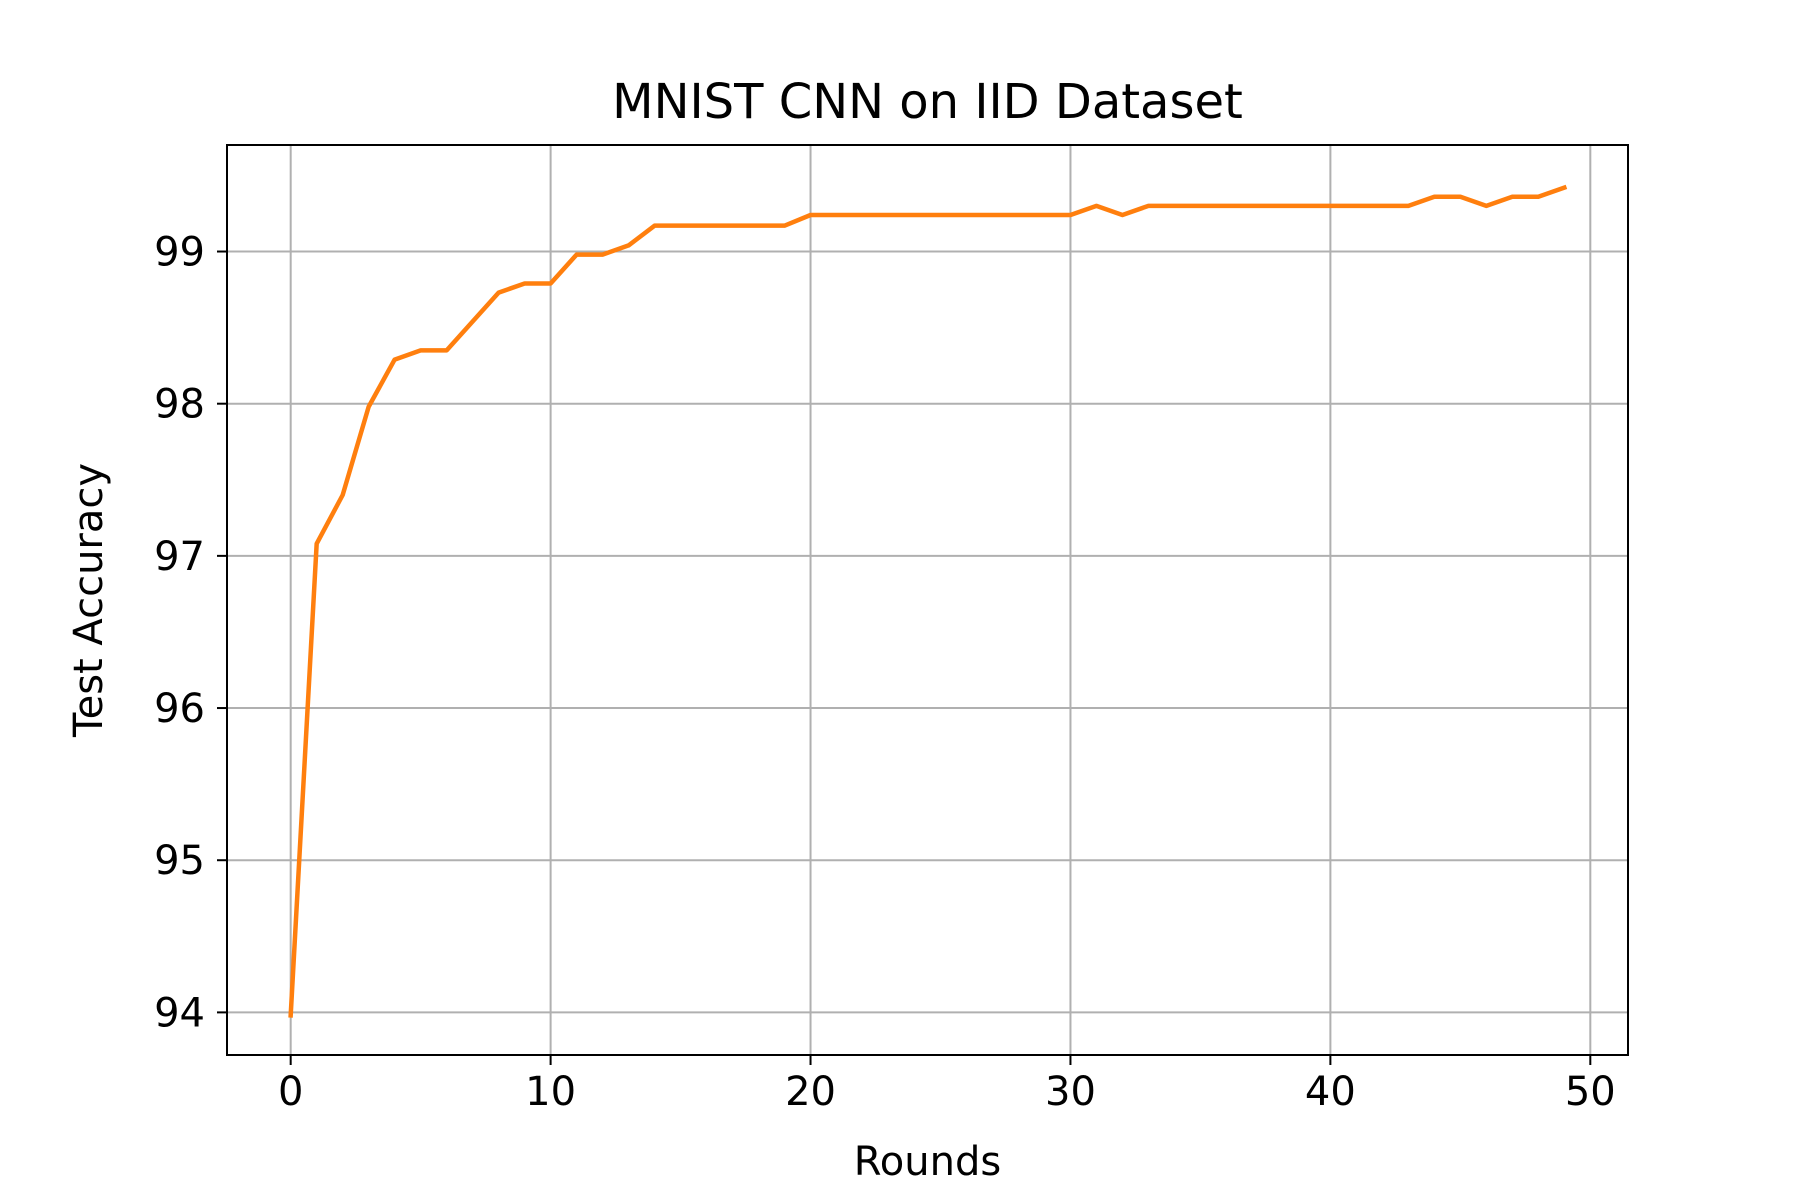 The width and height of the screenshot is (1800, 1200). What do you see at coordinates (927, 102) in the screenshot?
I see `chart-title: MNIST CNN on IID Dataset` at bounding box center [927, 102].